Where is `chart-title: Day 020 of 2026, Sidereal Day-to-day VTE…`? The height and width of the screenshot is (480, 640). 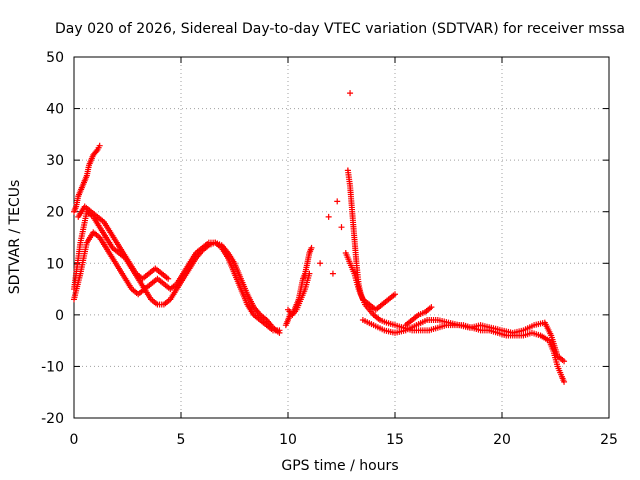
chart-title: Day 020 of 2026, Sidereal Day-to-day VTE… is located at coordinates (340, 29).